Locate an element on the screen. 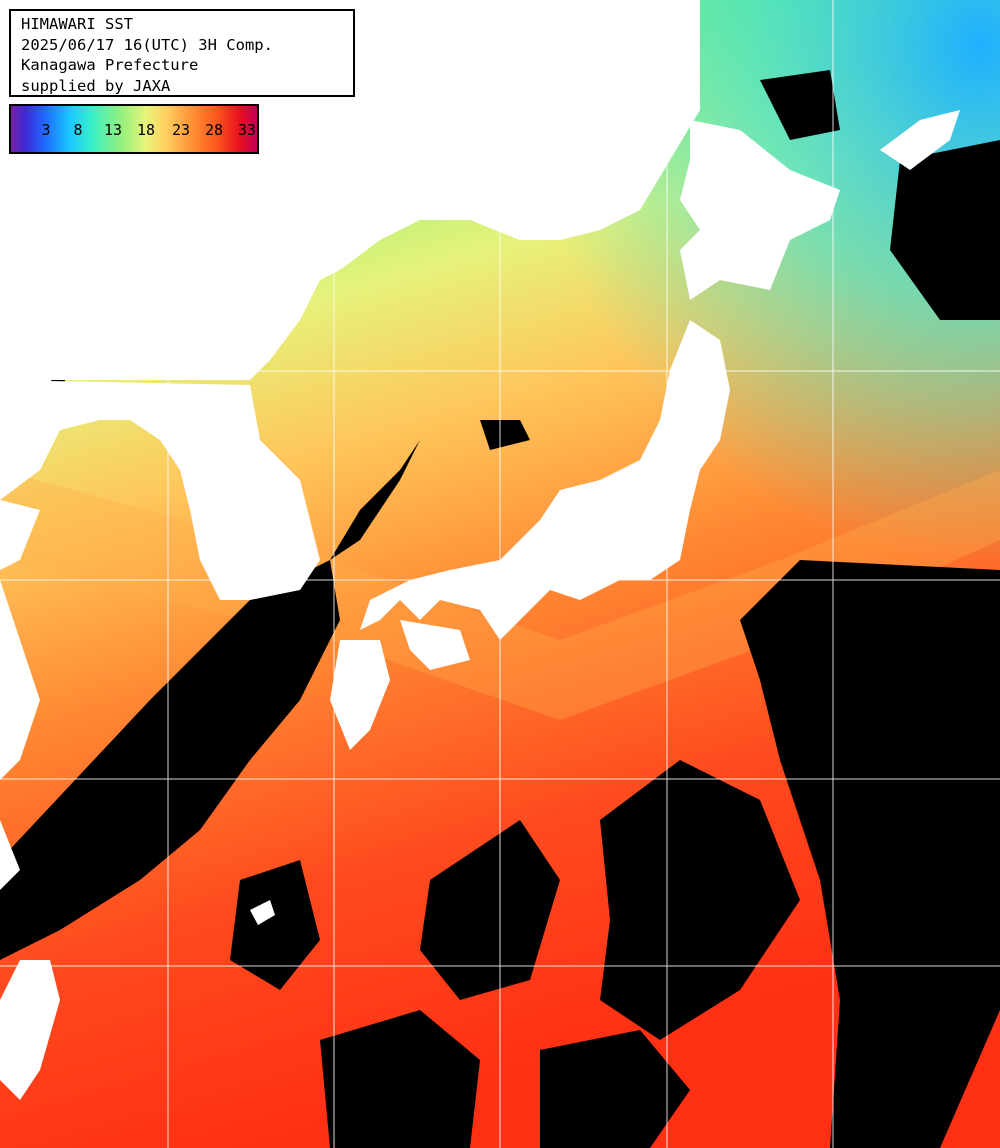  title-line-3: Kanagawa Prefecture is located at coordinates (110, 65).